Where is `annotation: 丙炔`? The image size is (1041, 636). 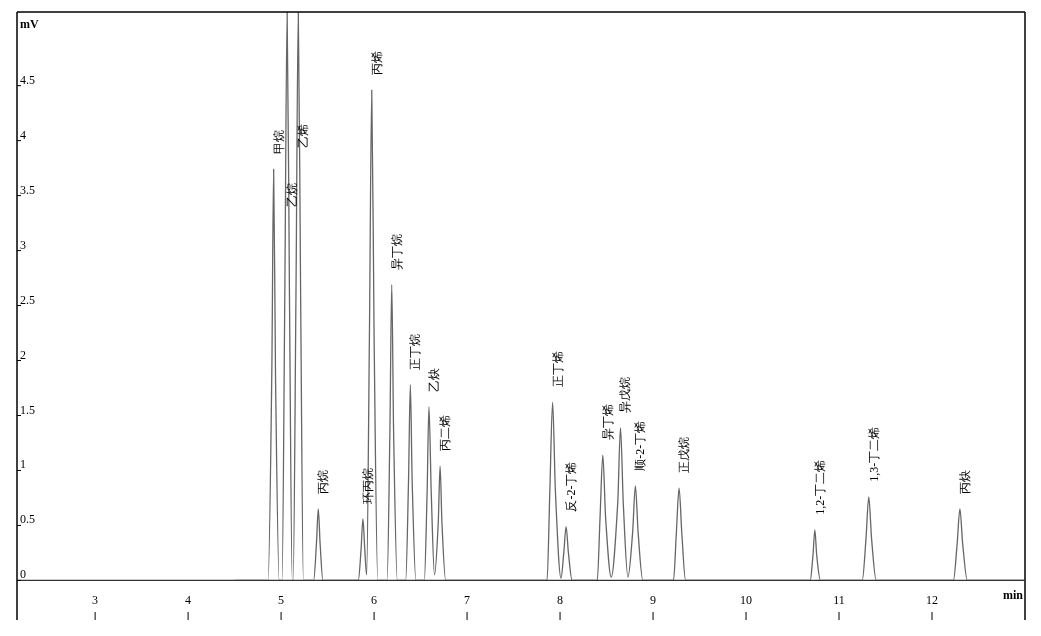
annotation: 丙炔 is located at coordinates (964, 481).